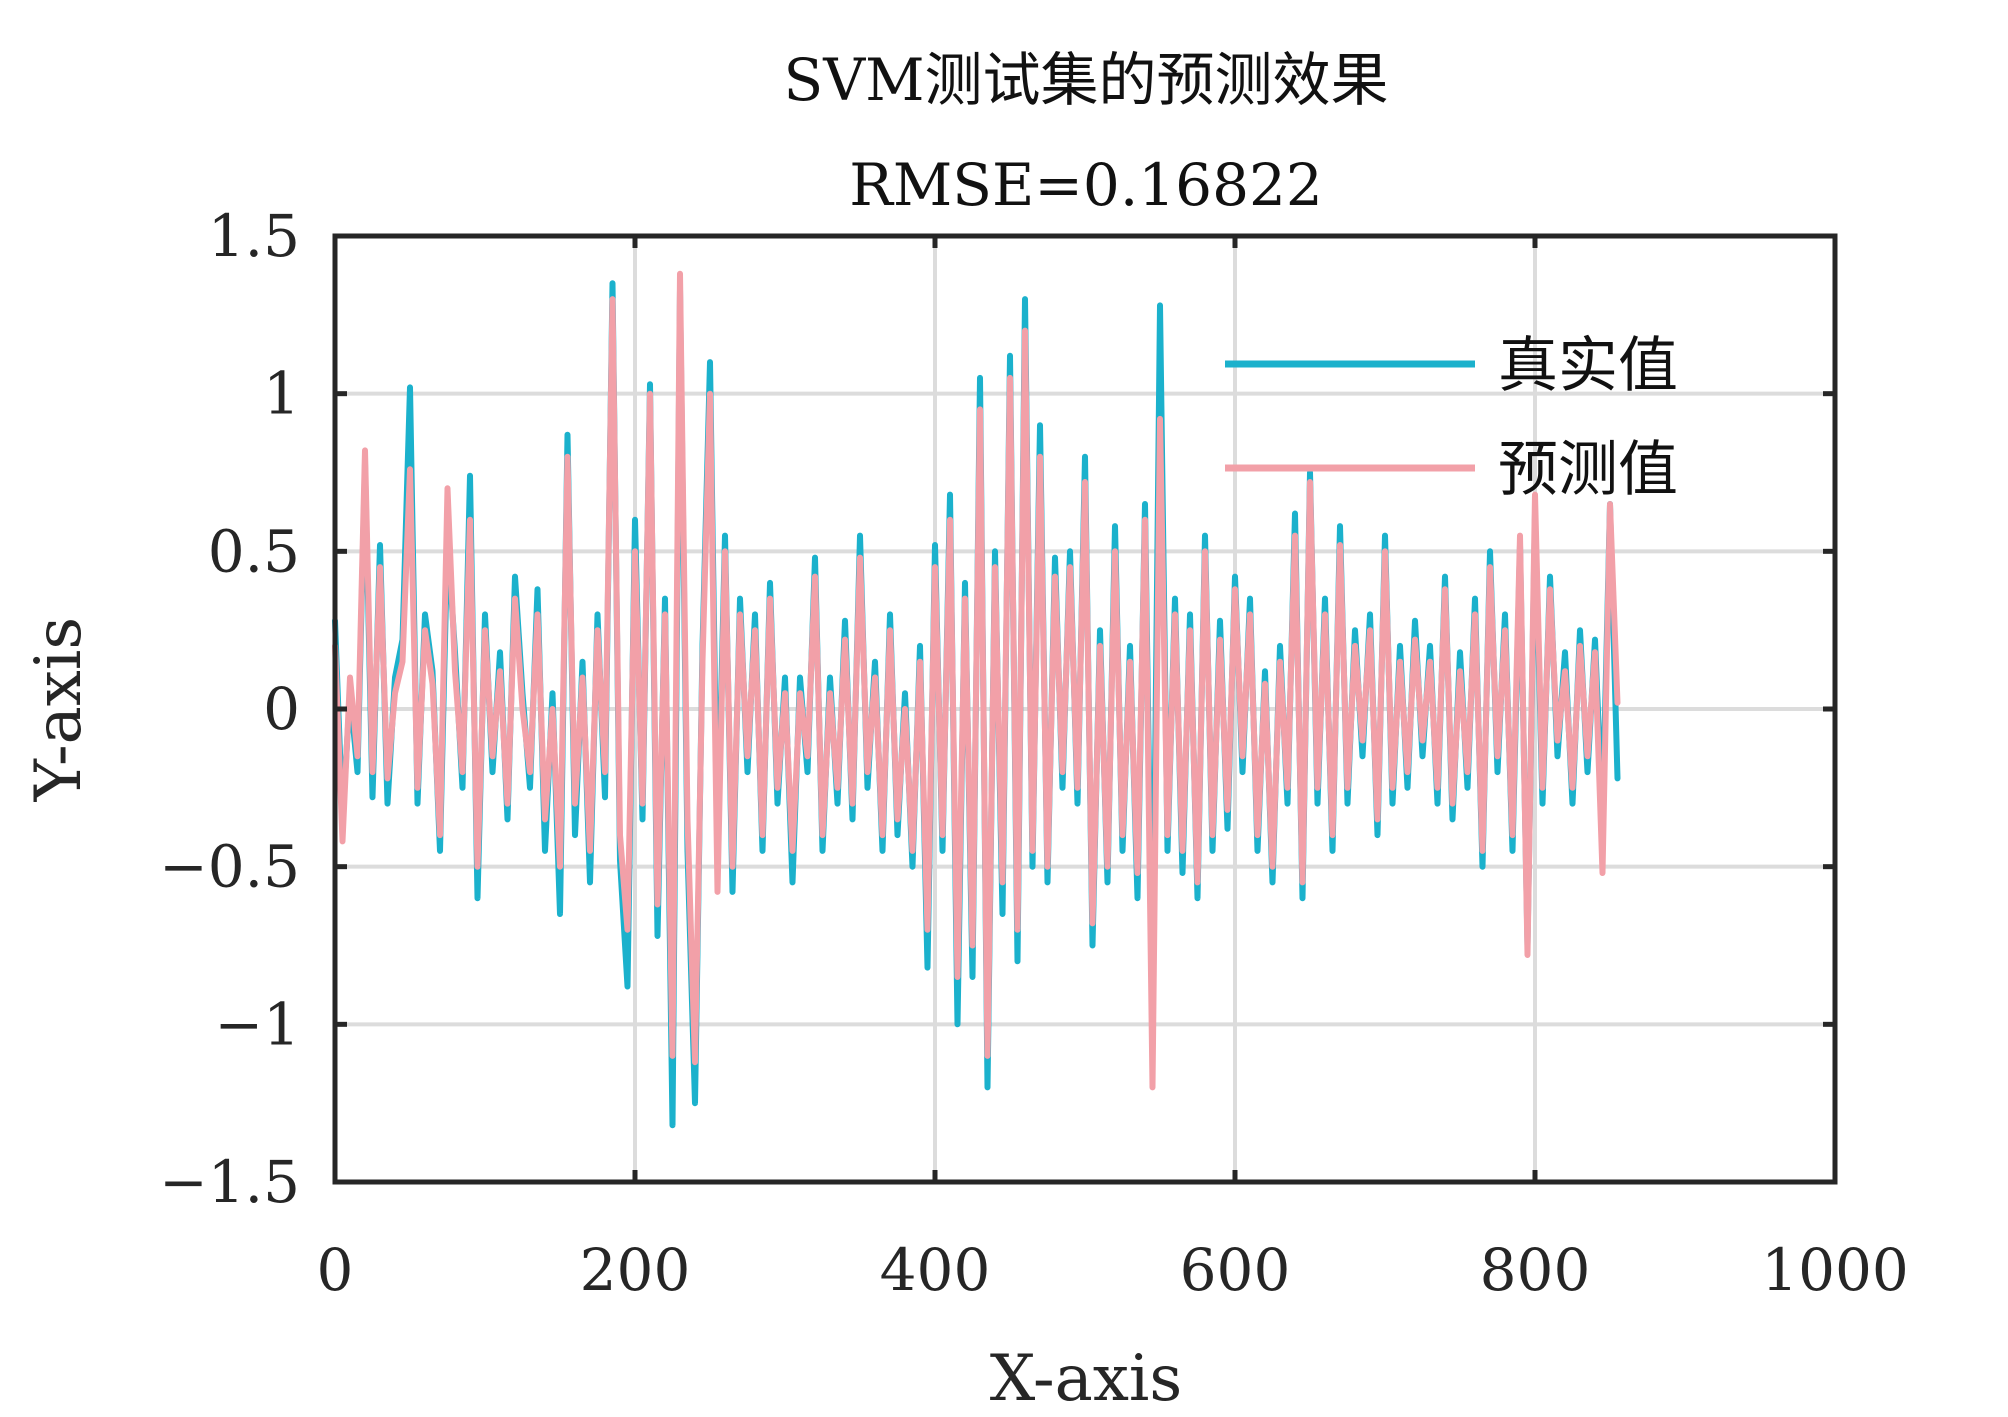  Describe the element at coordinates (254, 236) in the screenshot. I see `y-tick-label: 1.5` at that location.